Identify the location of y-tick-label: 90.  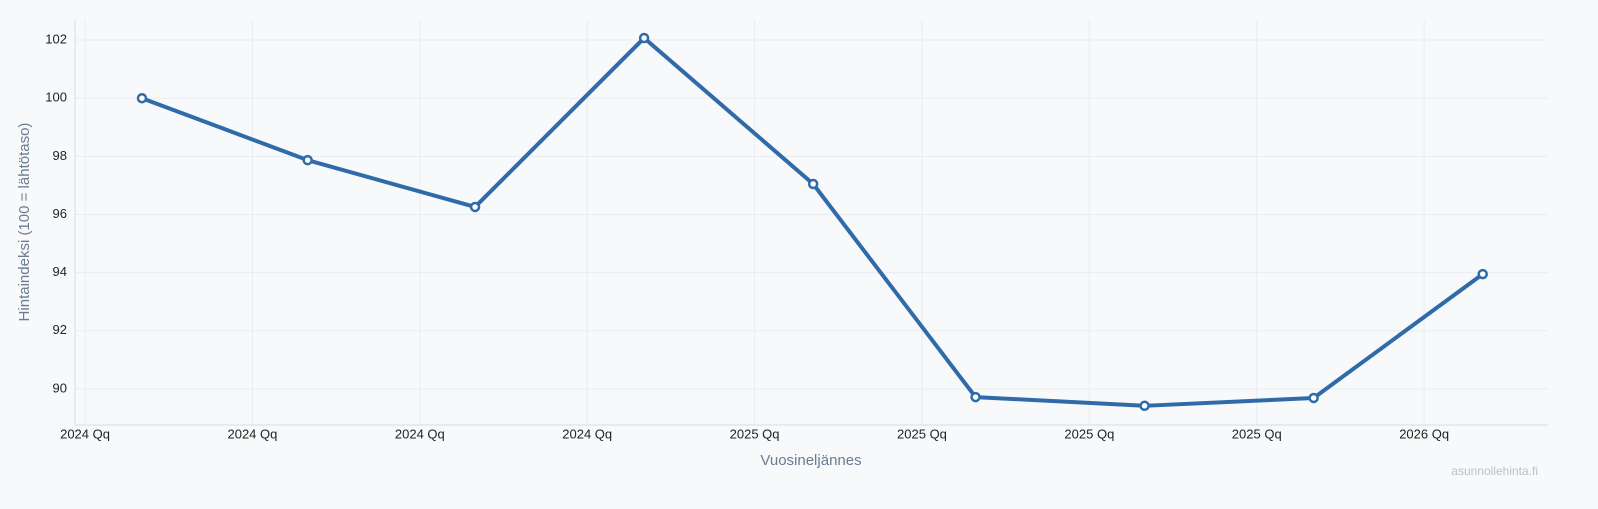
(60, 387).